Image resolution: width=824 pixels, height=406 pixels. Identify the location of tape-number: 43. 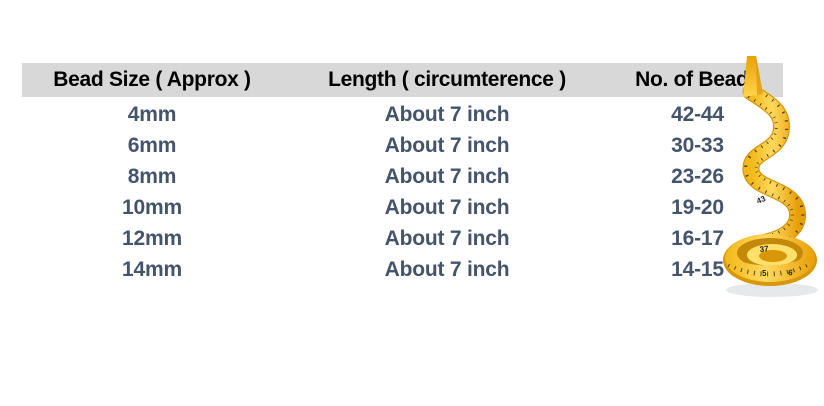
(761, 200).